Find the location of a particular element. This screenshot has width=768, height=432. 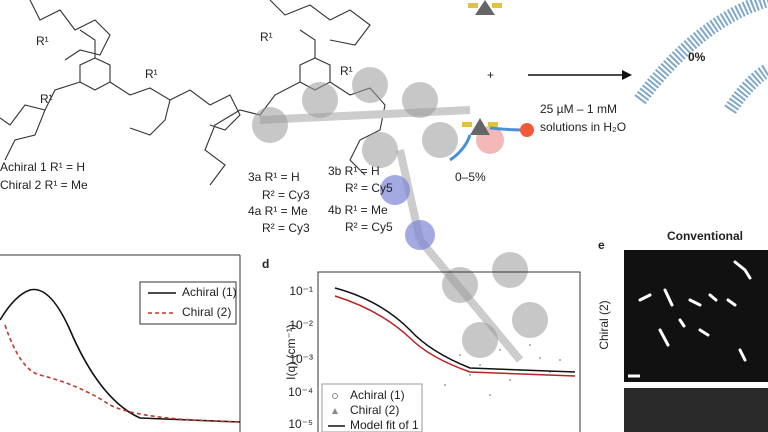

plus-sign: + is located at coordinates (490, 75).